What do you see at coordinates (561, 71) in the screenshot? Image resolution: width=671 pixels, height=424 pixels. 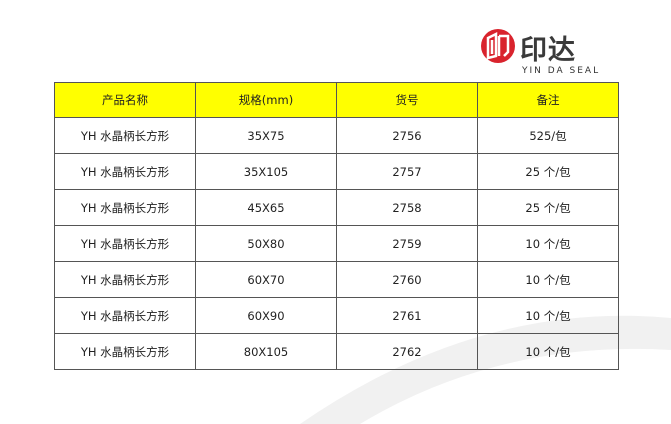 I see `logo-text-en: YIN DA SEAL` at bounding box center [561, 71].